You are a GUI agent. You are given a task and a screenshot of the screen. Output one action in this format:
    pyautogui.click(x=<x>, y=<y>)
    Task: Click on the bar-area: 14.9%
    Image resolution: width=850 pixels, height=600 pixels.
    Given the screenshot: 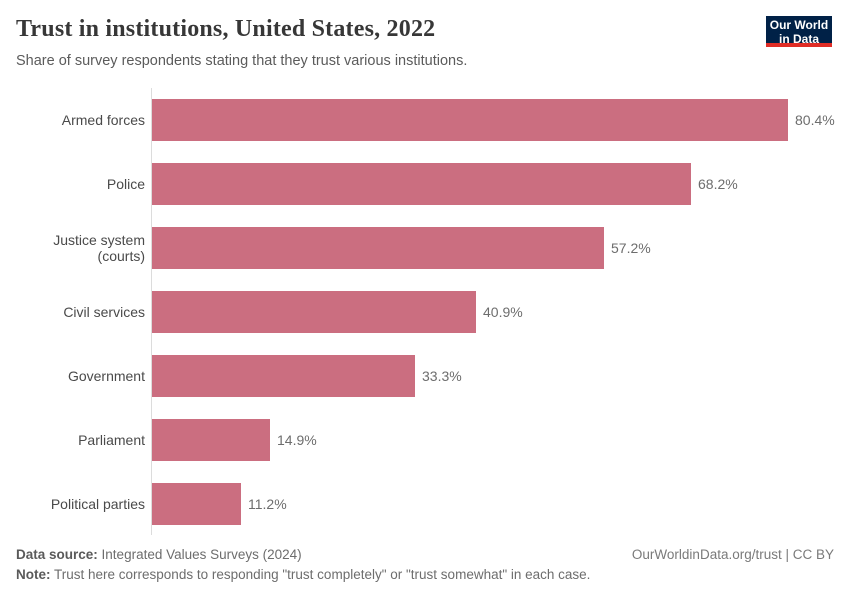 What is the action you would take?
    pyautogui.click(x=493, y=440)
    